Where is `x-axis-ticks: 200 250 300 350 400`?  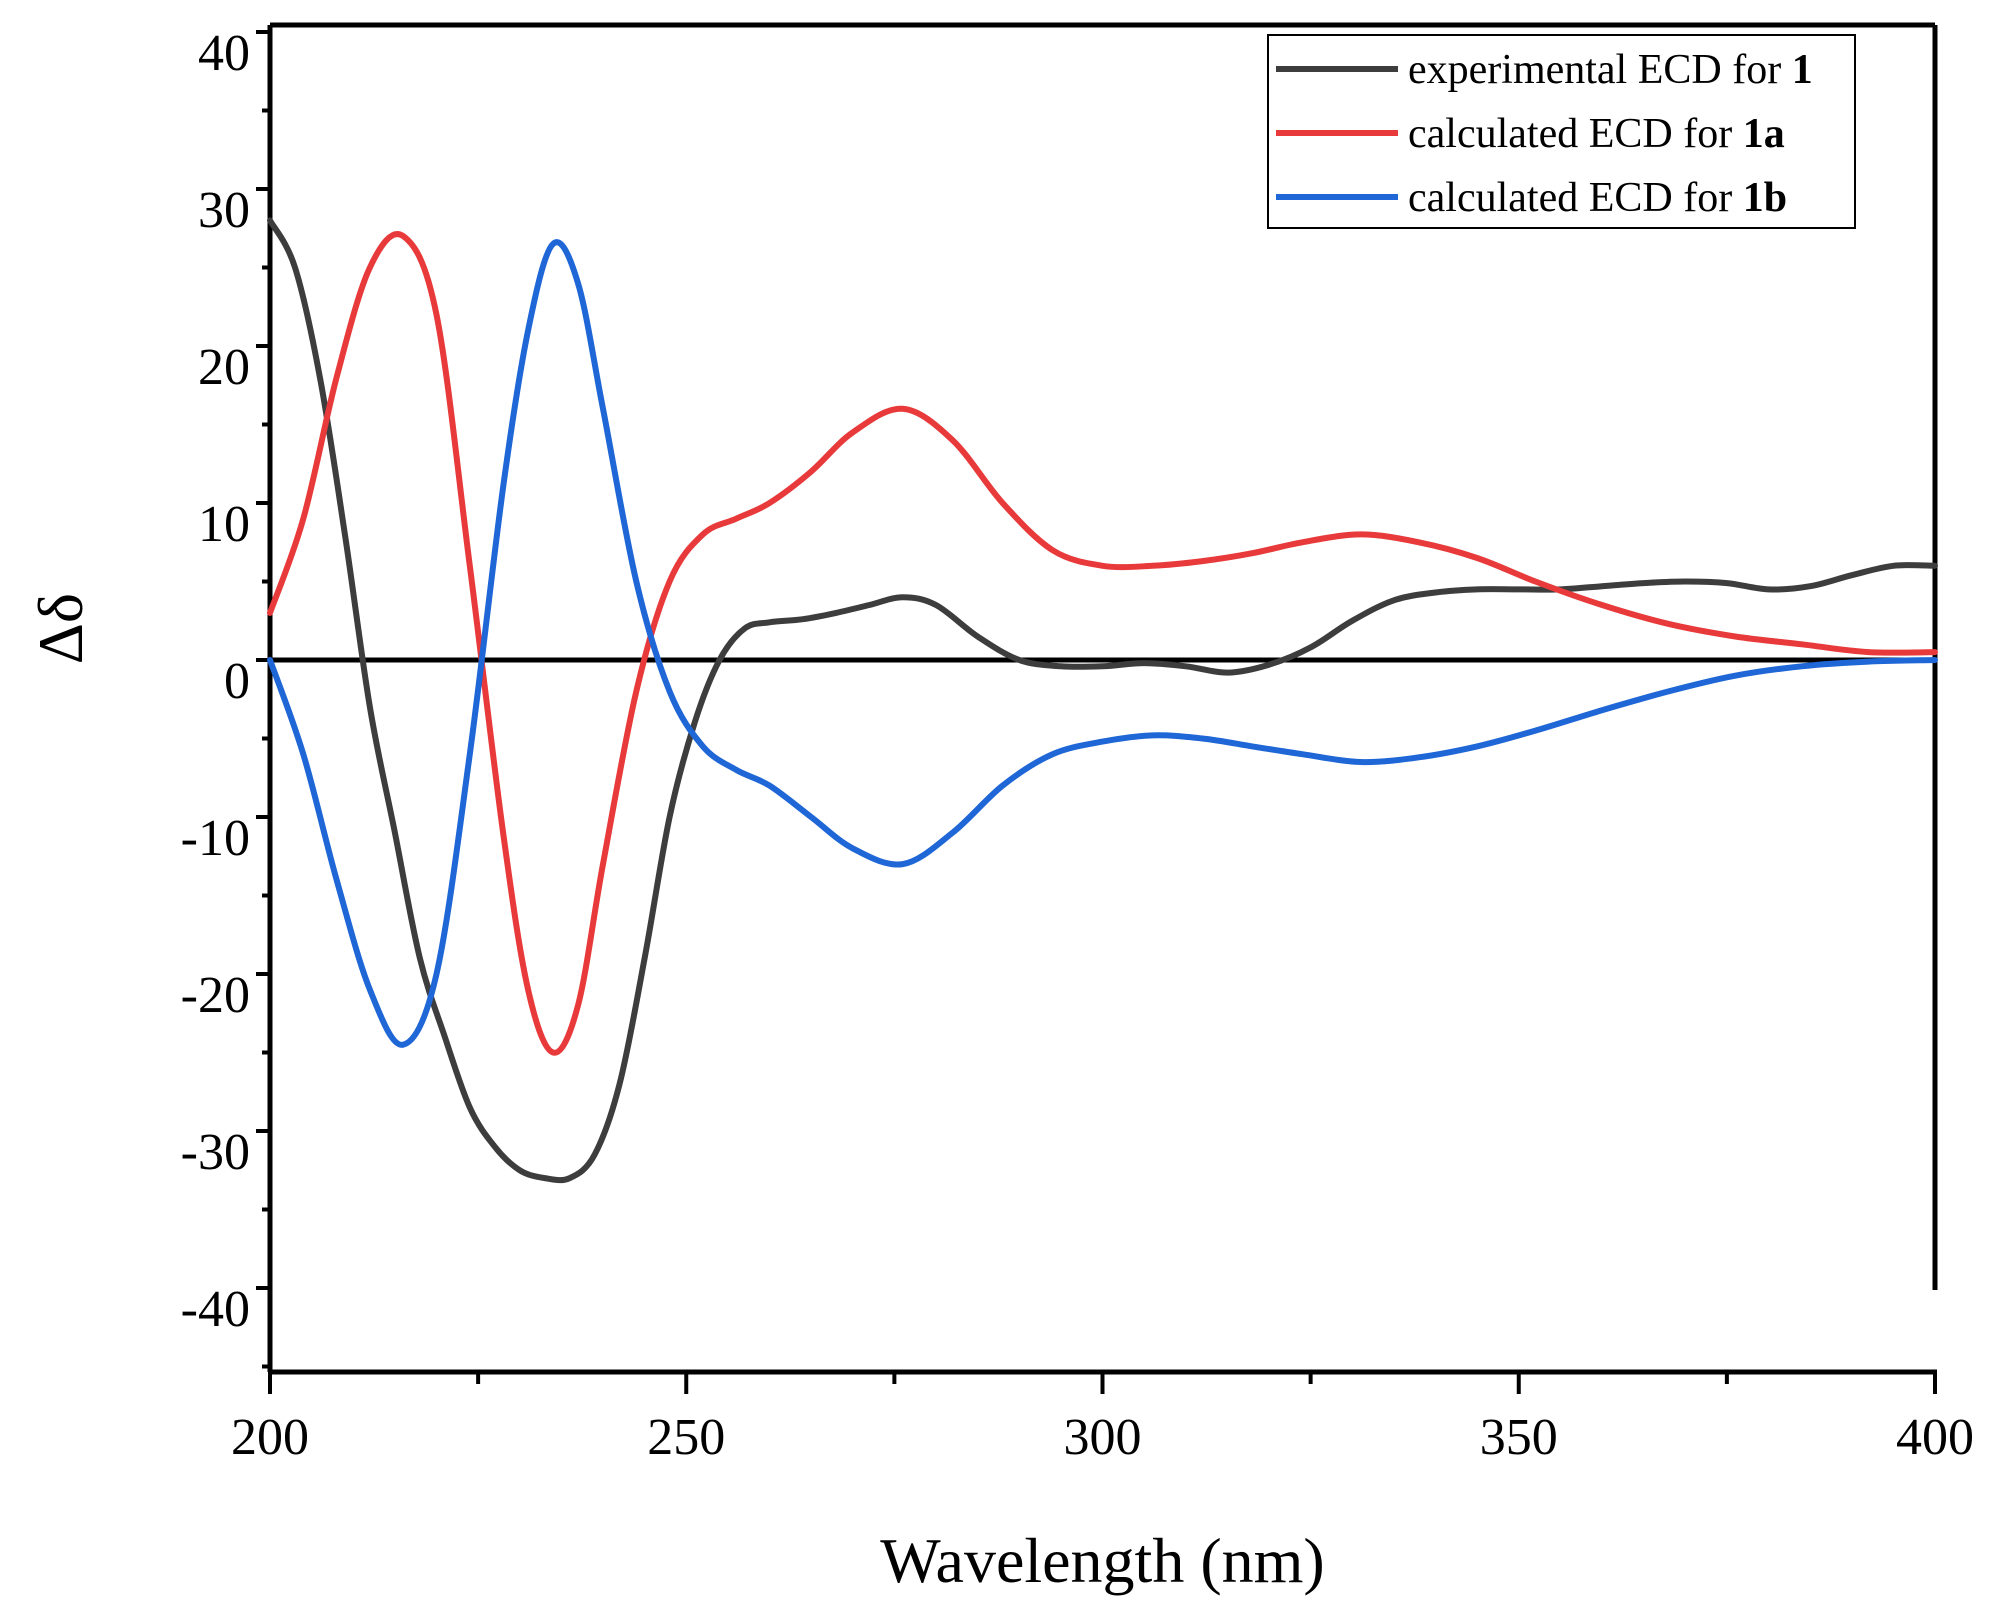
x-axis-ticks: 200 250 300 350 400 is located at coordinates (1102, 1419).